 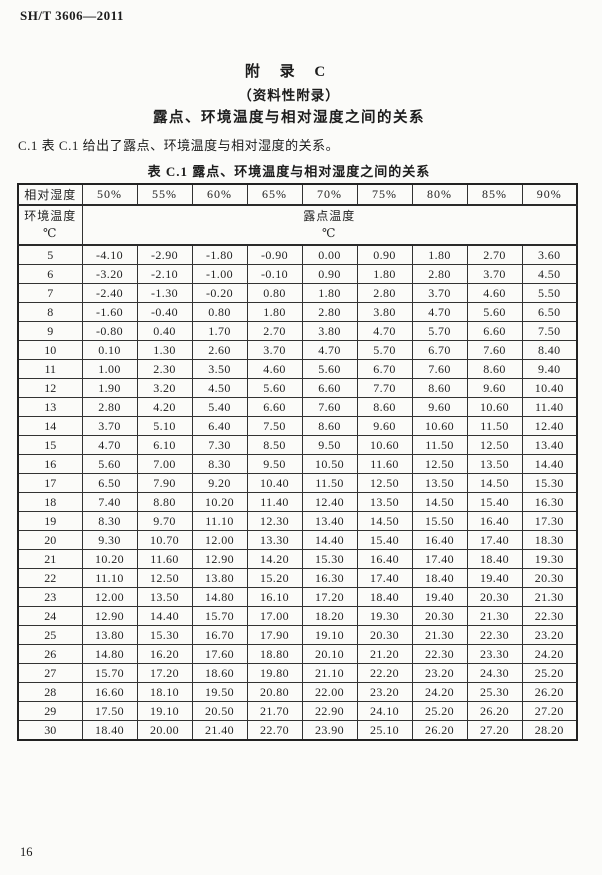 What do you see at coordinates (274, 445) in the screenshot?
I see `dew-point-cell: 8.50` at bounding box center [274, 445].